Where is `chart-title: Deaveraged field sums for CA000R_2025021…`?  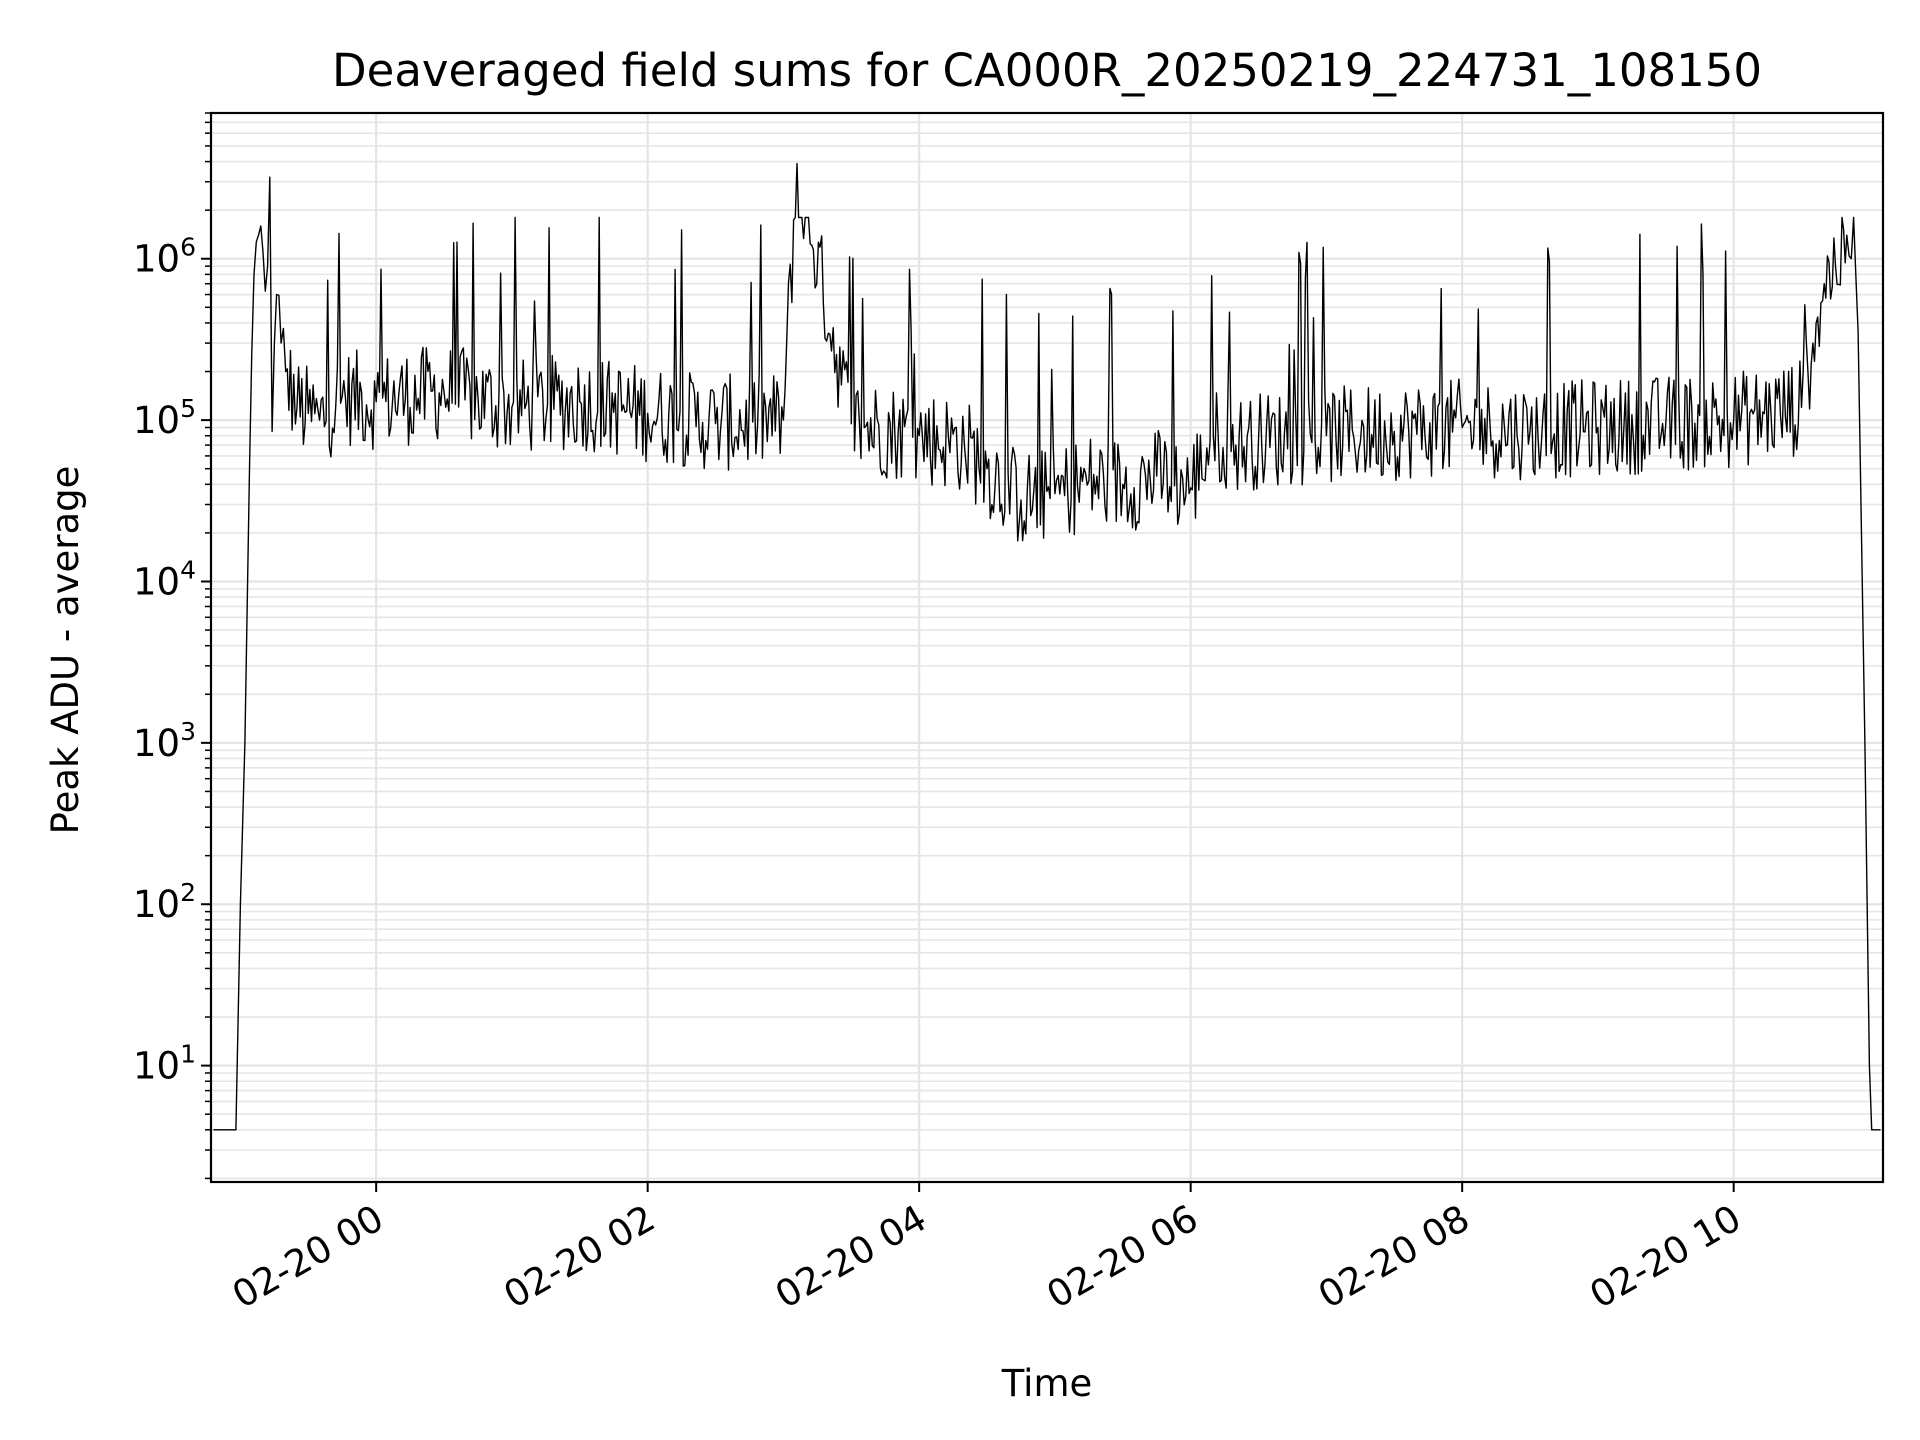
chart-title: Deaveraged field sums for CA000R_2025021… is located at coordinates (1047, 70).